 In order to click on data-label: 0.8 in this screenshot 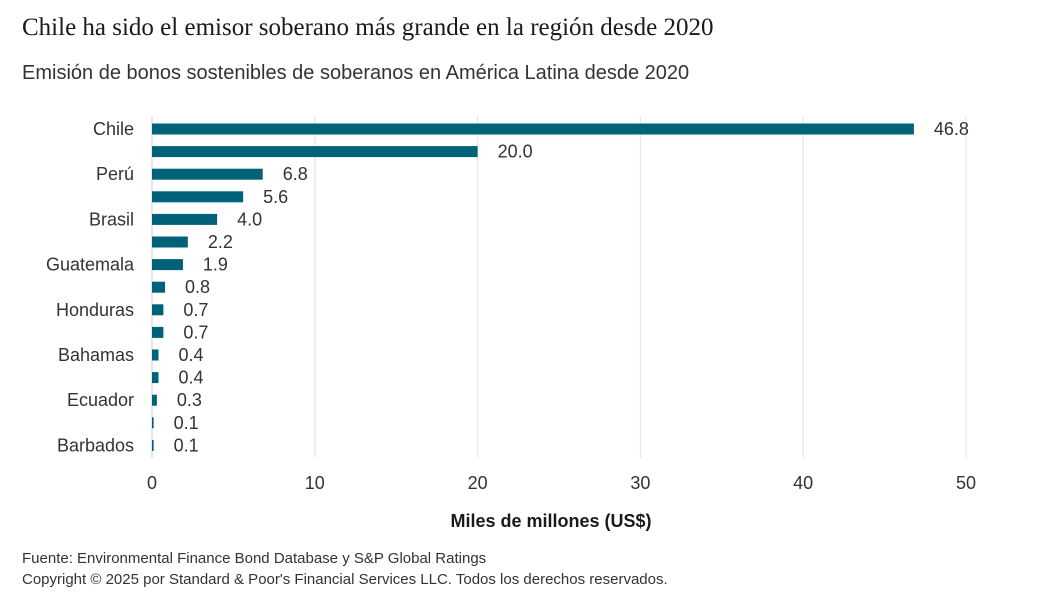, I will do `click(197, 287)`.